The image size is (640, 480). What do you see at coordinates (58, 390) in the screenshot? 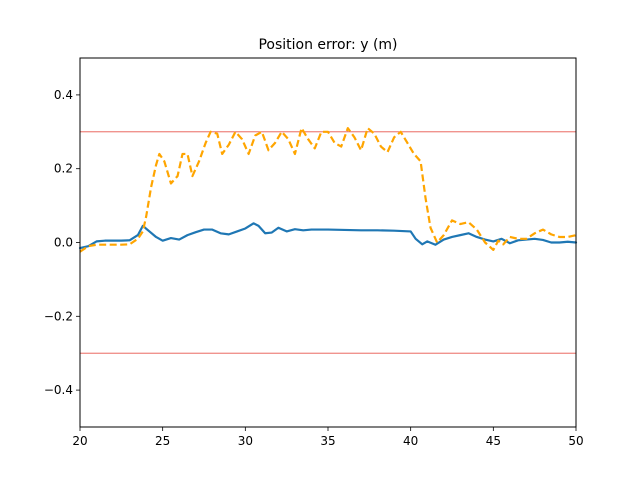
I see `y-tick-label: −0.4` at bounding box center [58, 390].